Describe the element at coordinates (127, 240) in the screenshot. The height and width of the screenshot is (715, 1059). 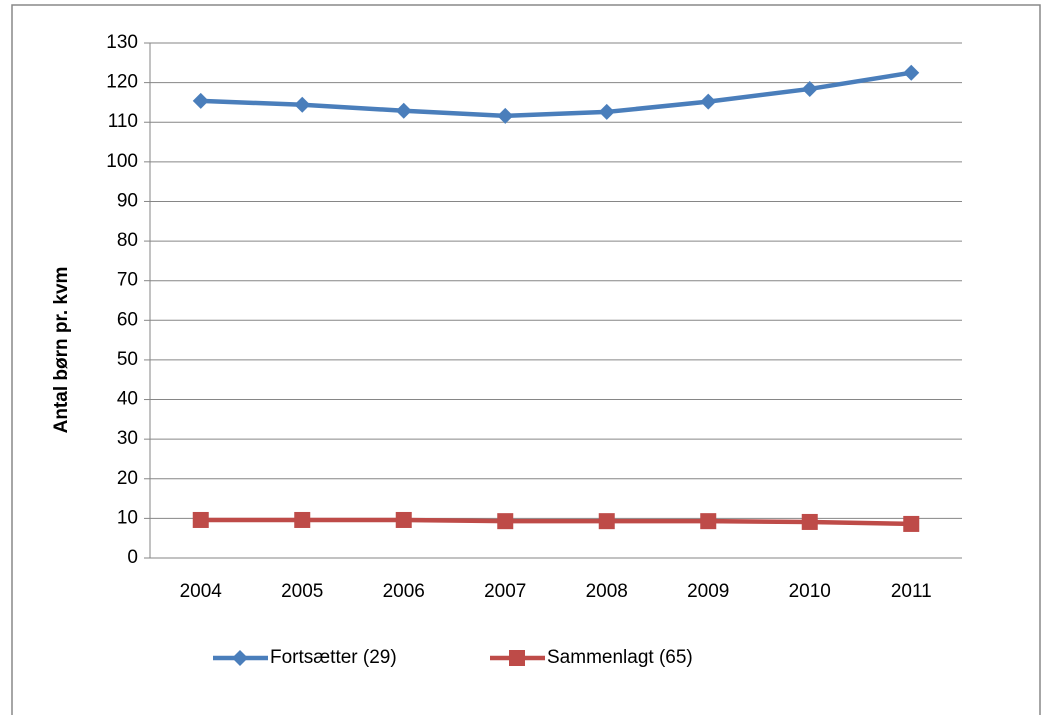
I see `y-tick-label: 80` at that location.